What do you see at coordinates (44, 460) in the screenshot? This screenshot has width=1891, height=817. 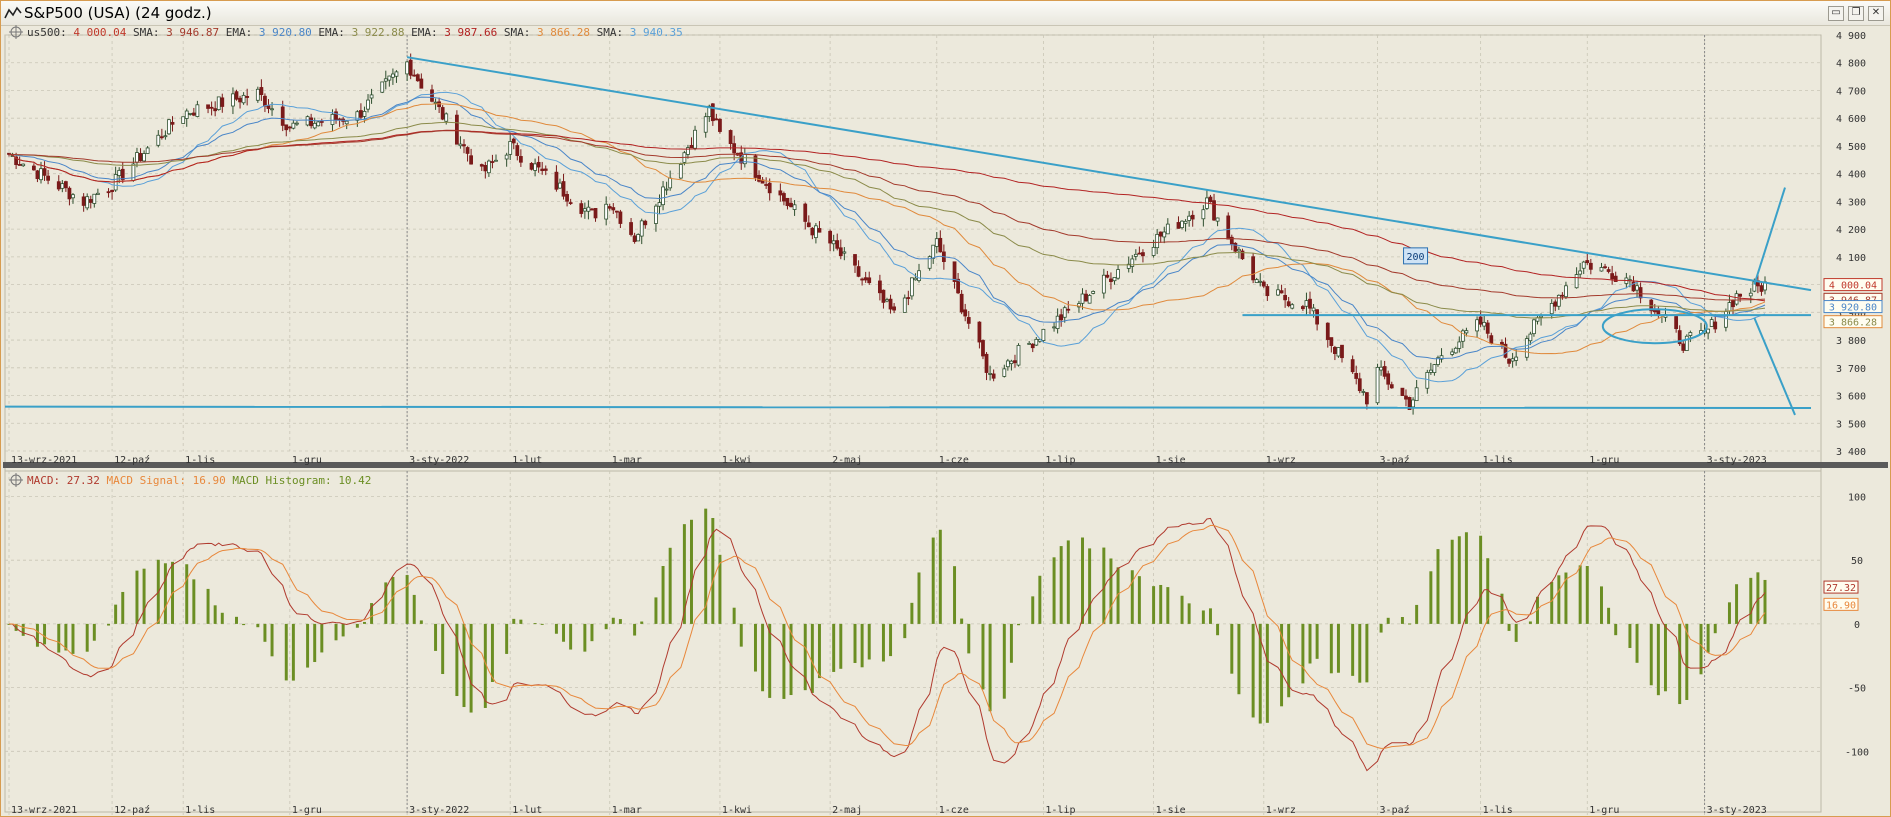 I see `x-tick-label: 13-wrz-2021` at bounding box center [44, 460].